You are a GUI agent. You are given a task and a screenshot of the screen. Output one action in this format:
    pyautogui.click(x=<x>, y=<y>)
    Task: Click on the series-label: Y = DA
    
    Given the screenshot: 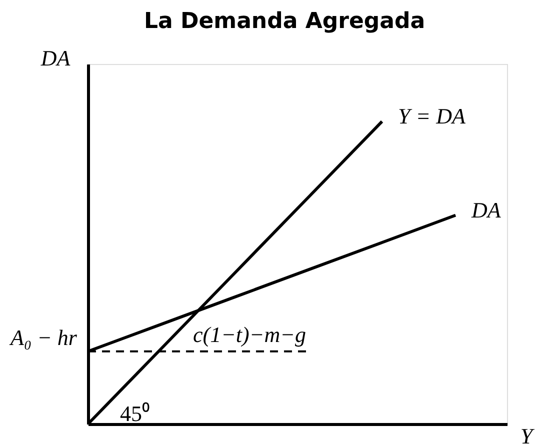 What is the action you would take?
    pyautogui.click(x=432, y=115)
    